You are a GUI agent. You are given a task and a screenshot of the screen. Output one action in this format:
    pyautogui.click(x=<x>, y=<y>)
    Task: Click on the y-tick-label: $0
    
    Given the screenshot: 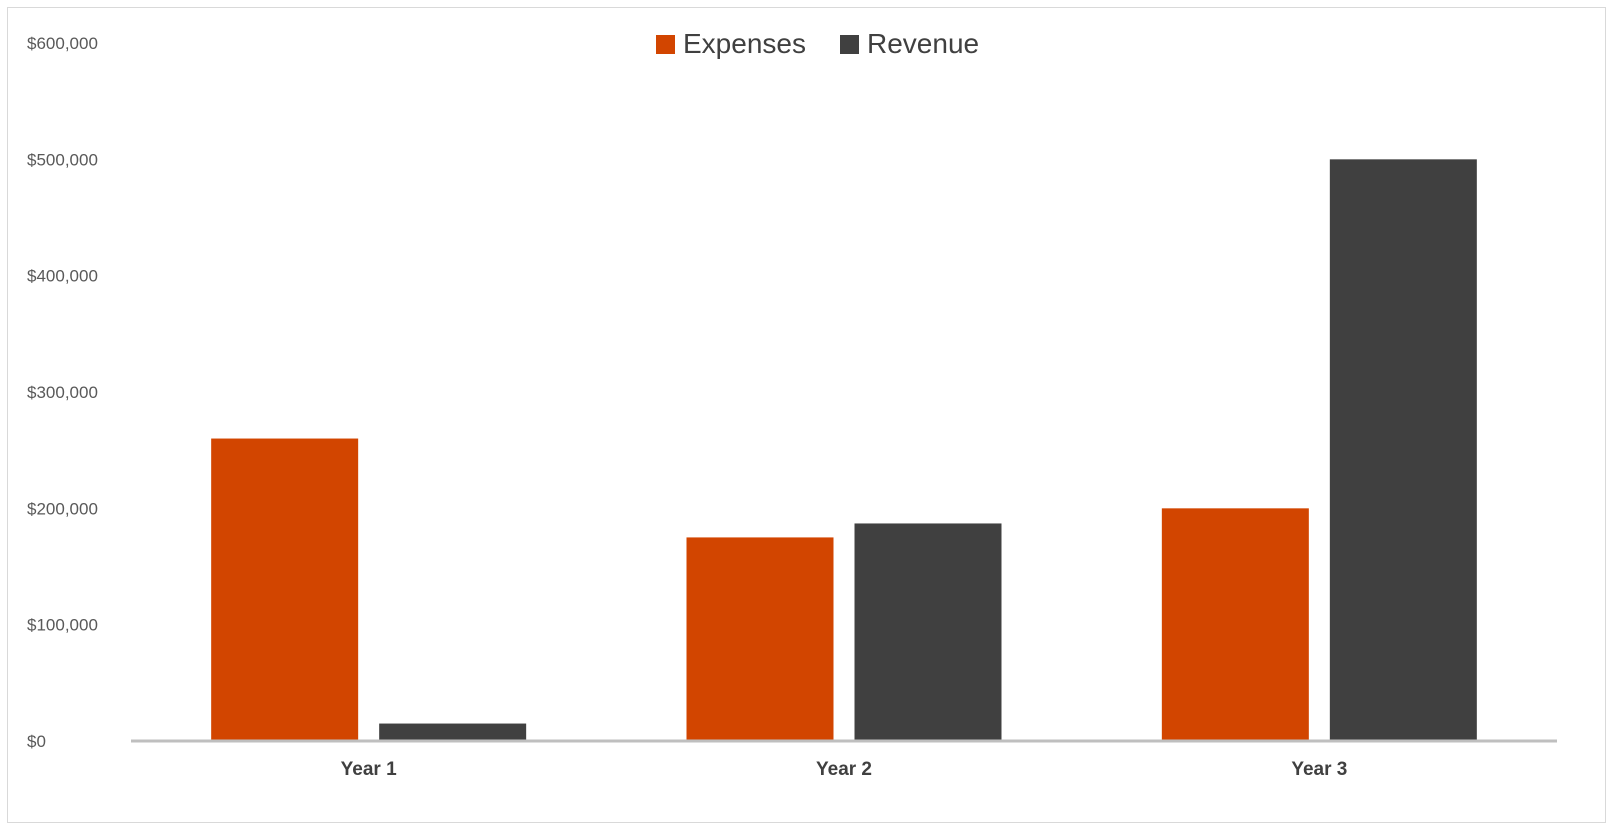 What is the action you would take?
    pyautogui.click(x=36, y=741)
    